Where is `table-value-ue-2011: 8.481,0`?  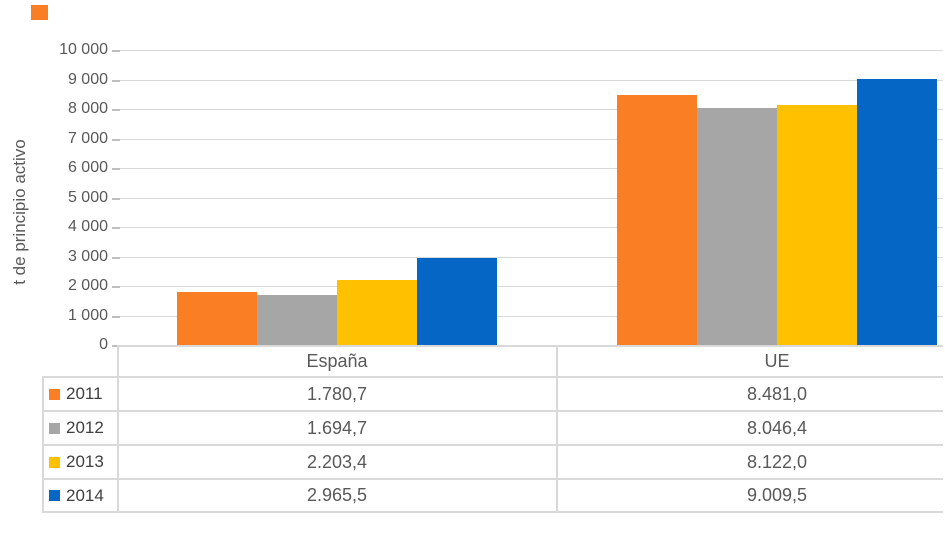 table-value-ue-2011: 8.481,0 is located at coordinates (777, 393).